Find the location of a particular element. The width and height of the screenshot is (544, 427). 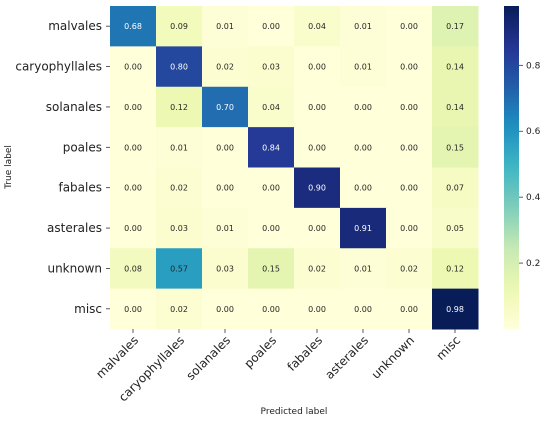

x-tick-label: asterales is located at coordinates (346, 357).